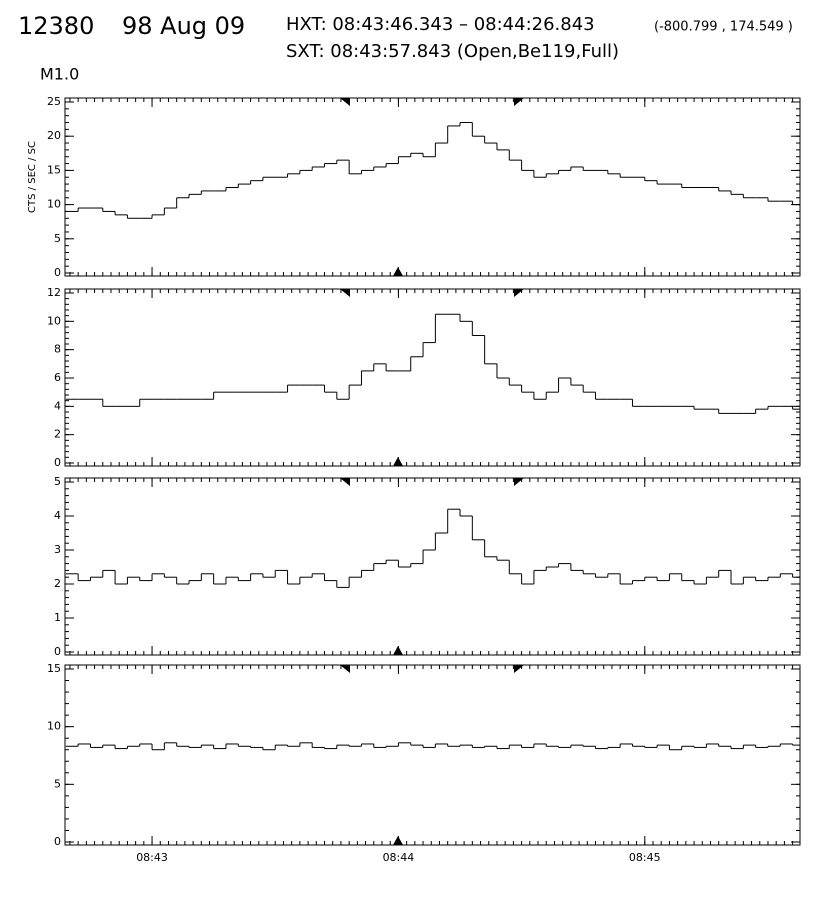 The width and height of the screenshot is (816, 900). I want to click on event-date: 98 Aug 09, so click(183, 26).